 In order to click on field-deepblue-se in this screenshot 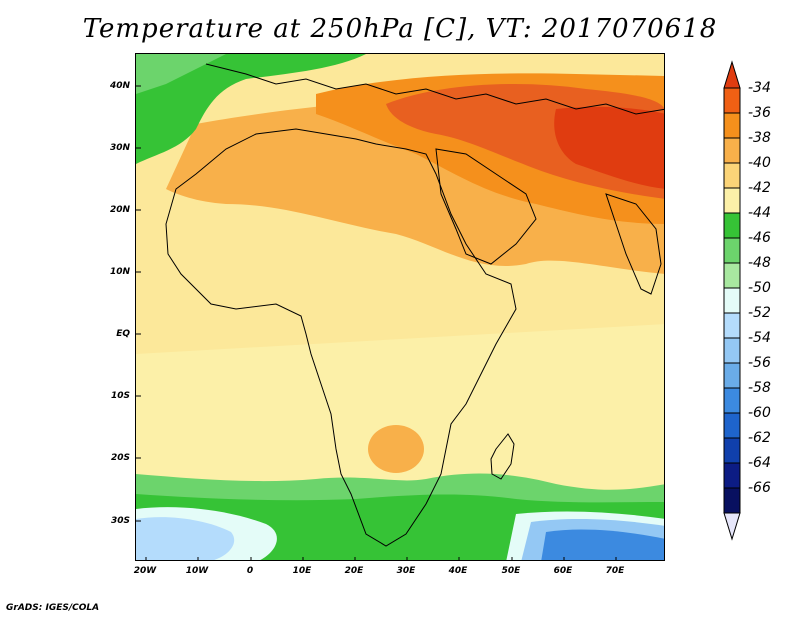, I will do `click(602, 544)`.